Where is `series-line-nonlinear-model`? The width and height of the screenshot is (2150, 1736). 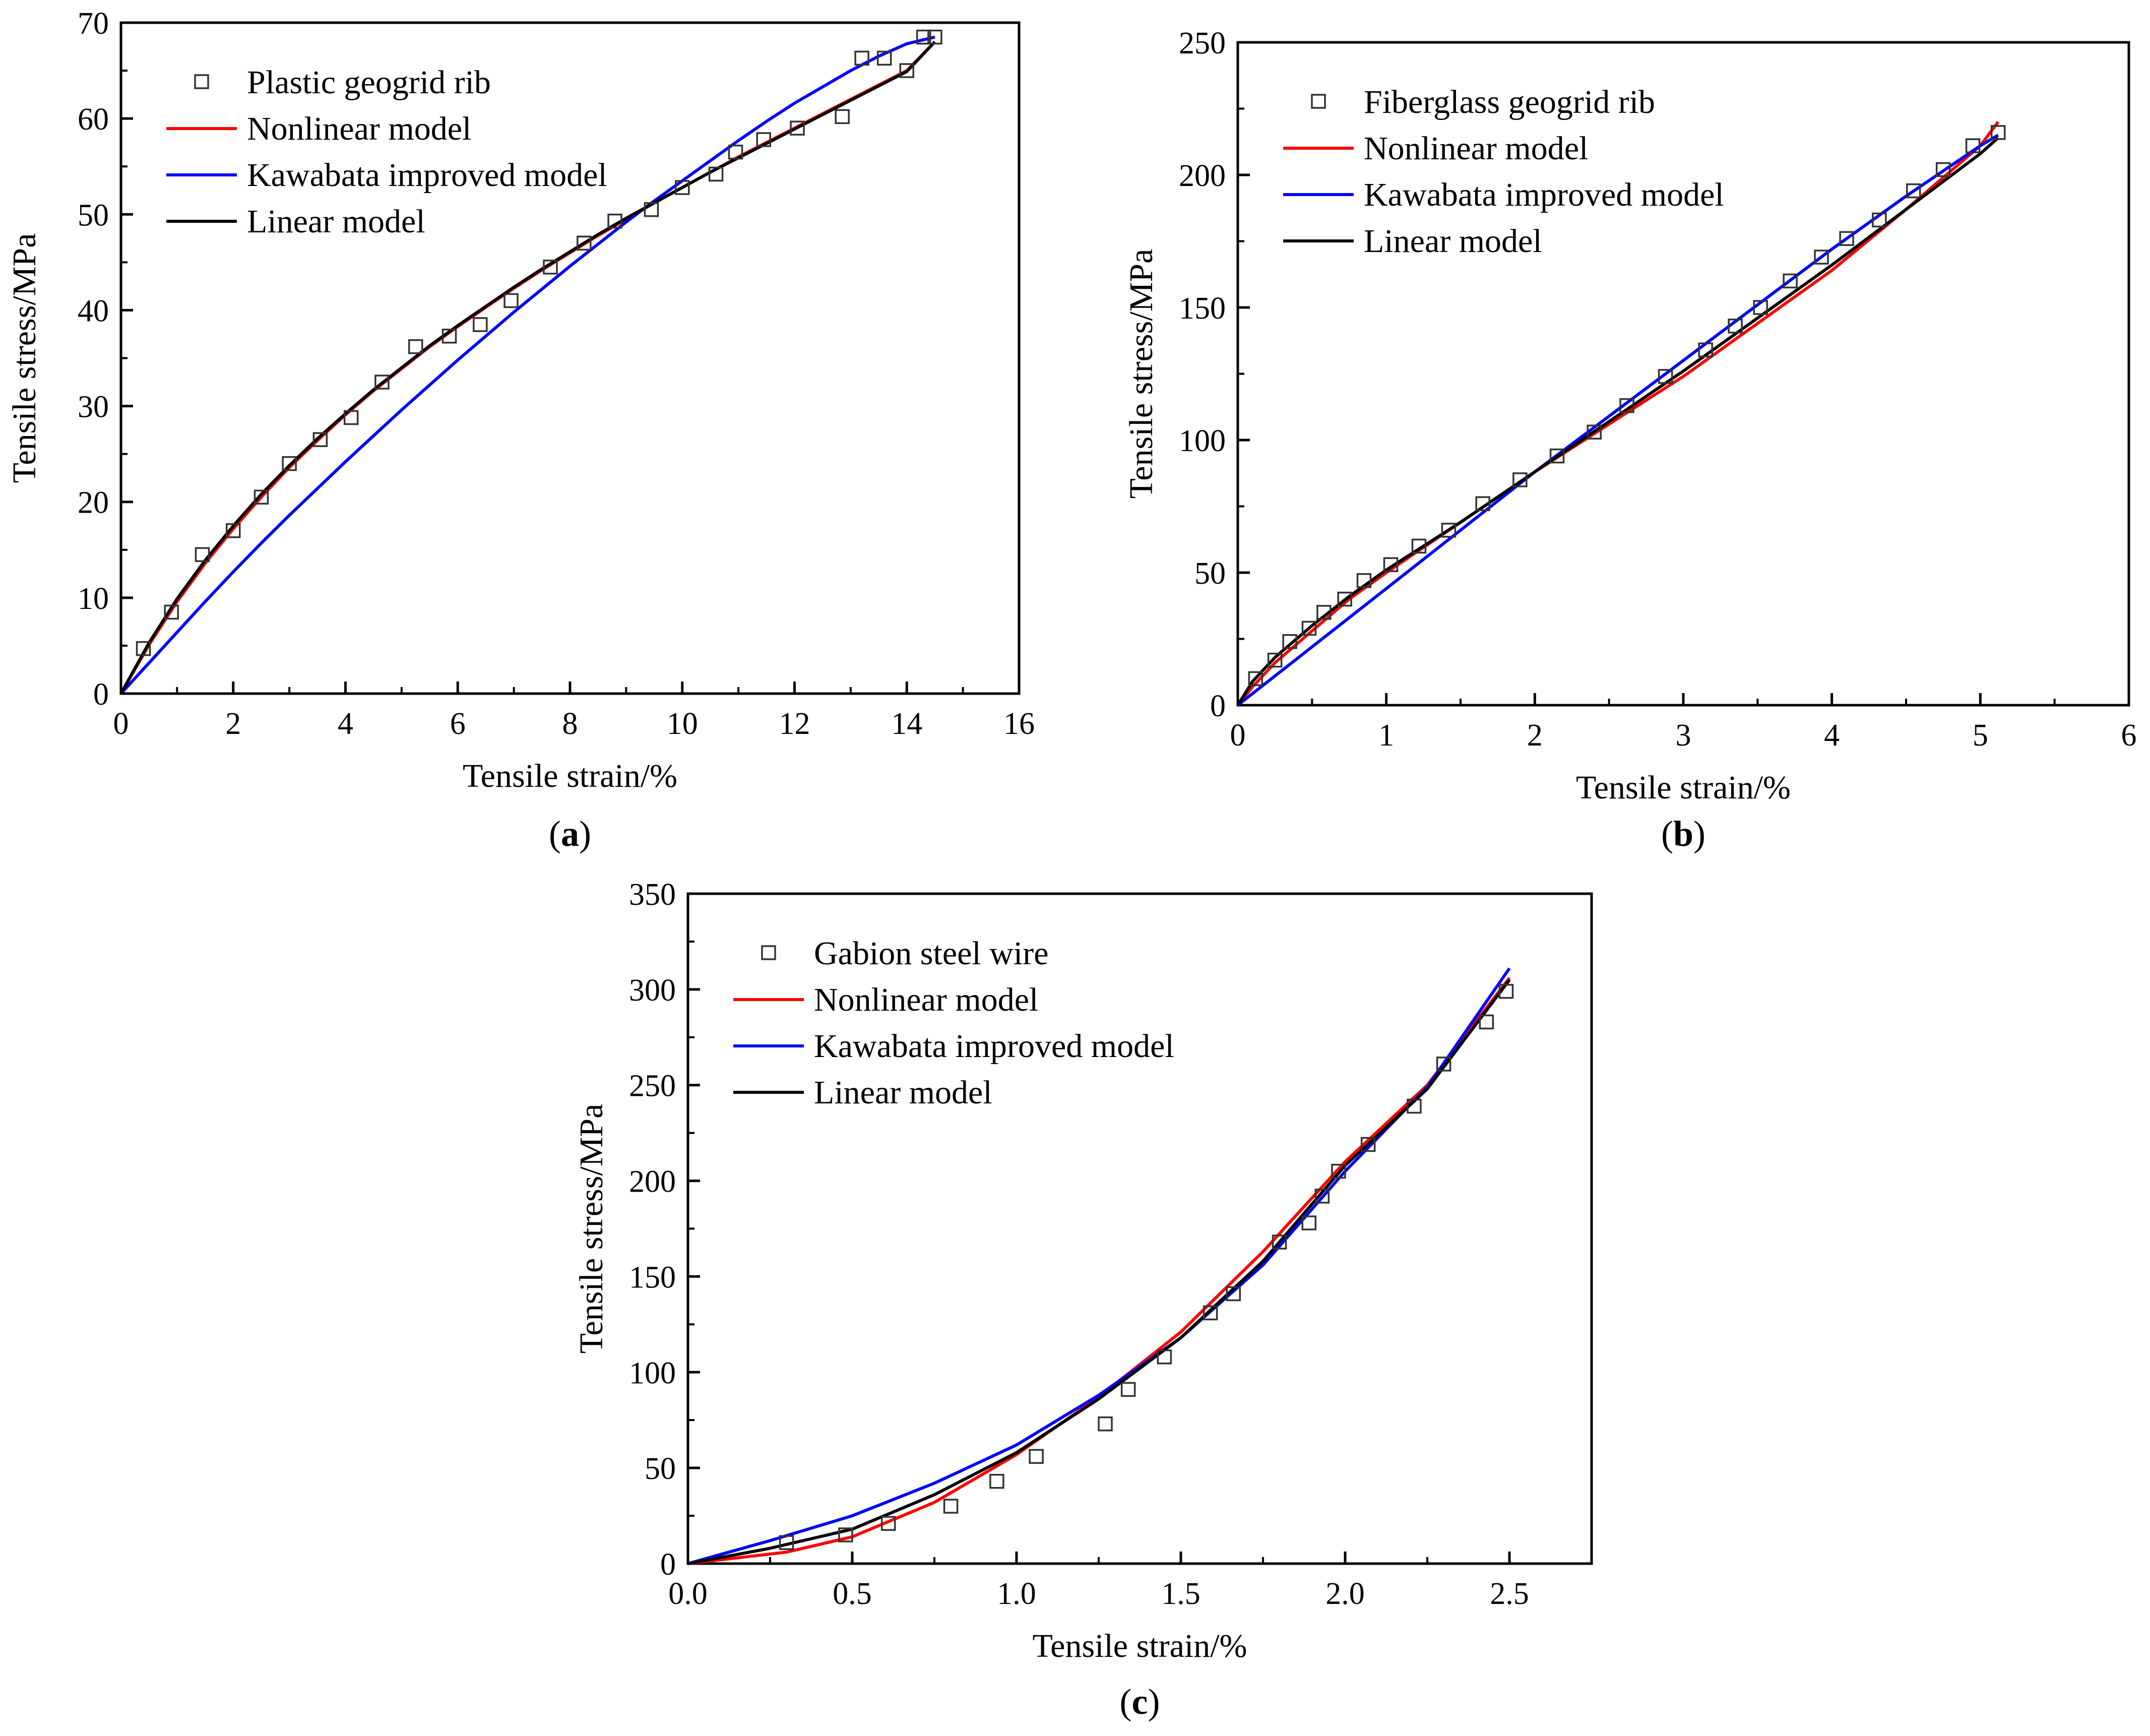 series-line-nonlinear-model is located at coordinates (528, 367).